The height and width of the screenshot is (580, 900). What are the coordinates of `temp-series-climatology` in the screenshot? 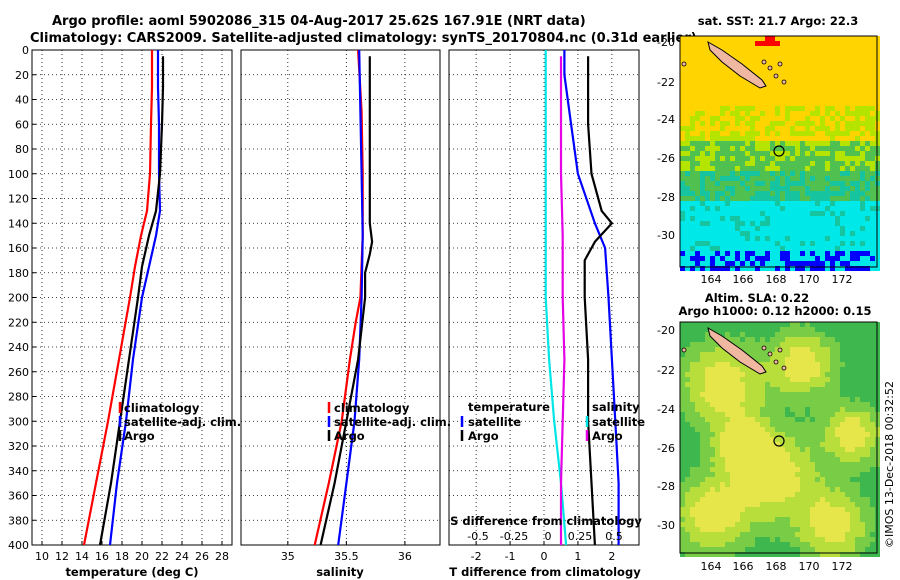 It's located at (118, 298).